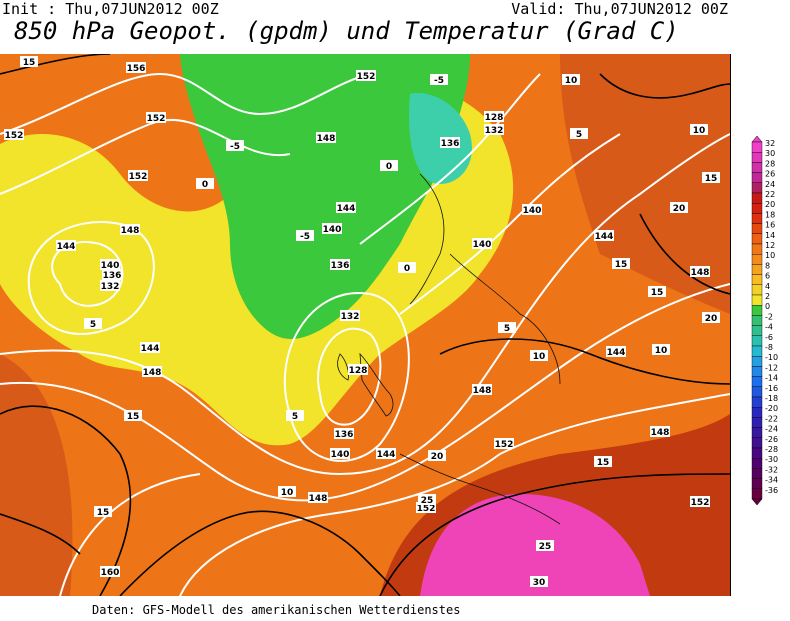 This screenshot has height=621, width=790. What do you see at coordinates (771, 449) in the screenshot?
I see `legend-label: -28` at bounding box center [771, 449].